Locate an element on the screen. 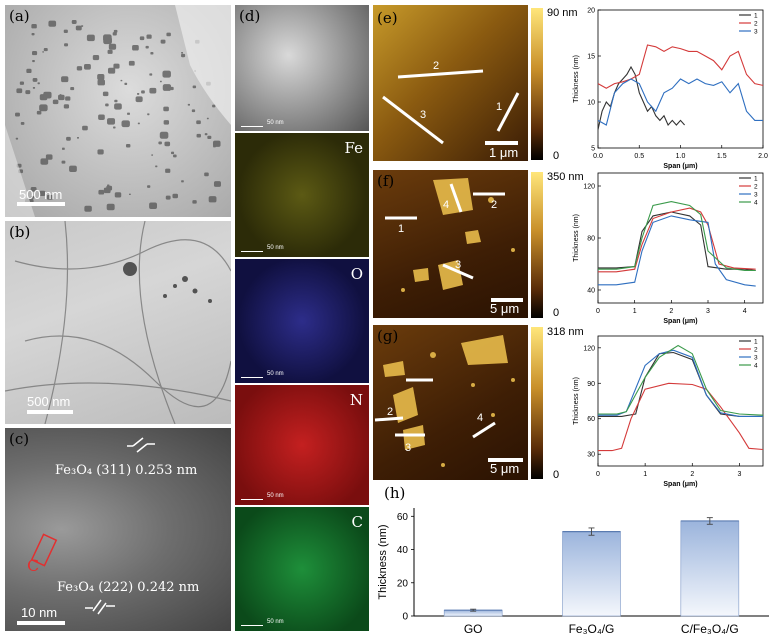  eds-map-n: N 50 nm is located at coordinates (302, 445).